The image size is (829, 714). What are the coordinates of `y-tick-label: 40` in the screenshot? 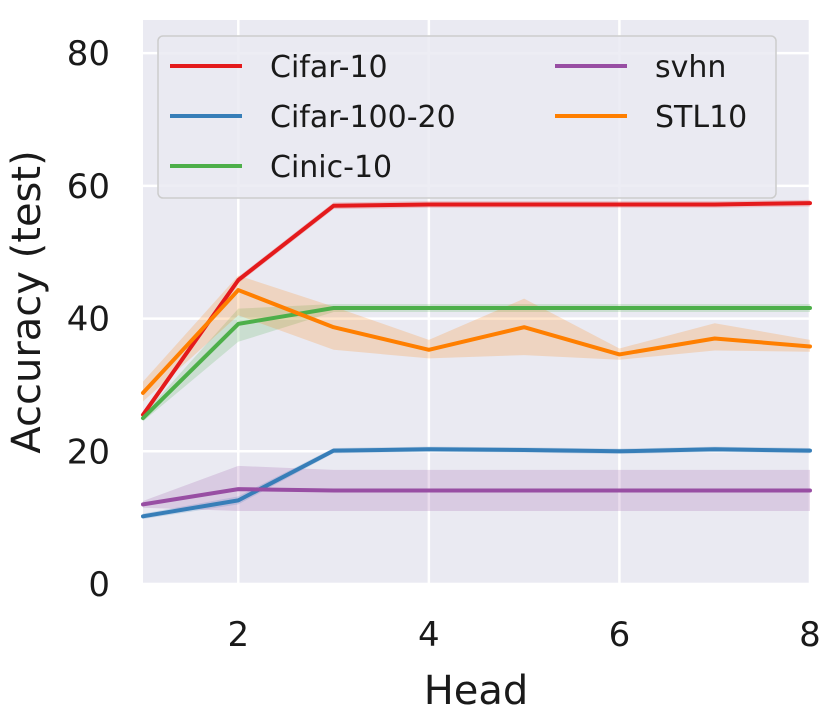 It's located at (88, 320).